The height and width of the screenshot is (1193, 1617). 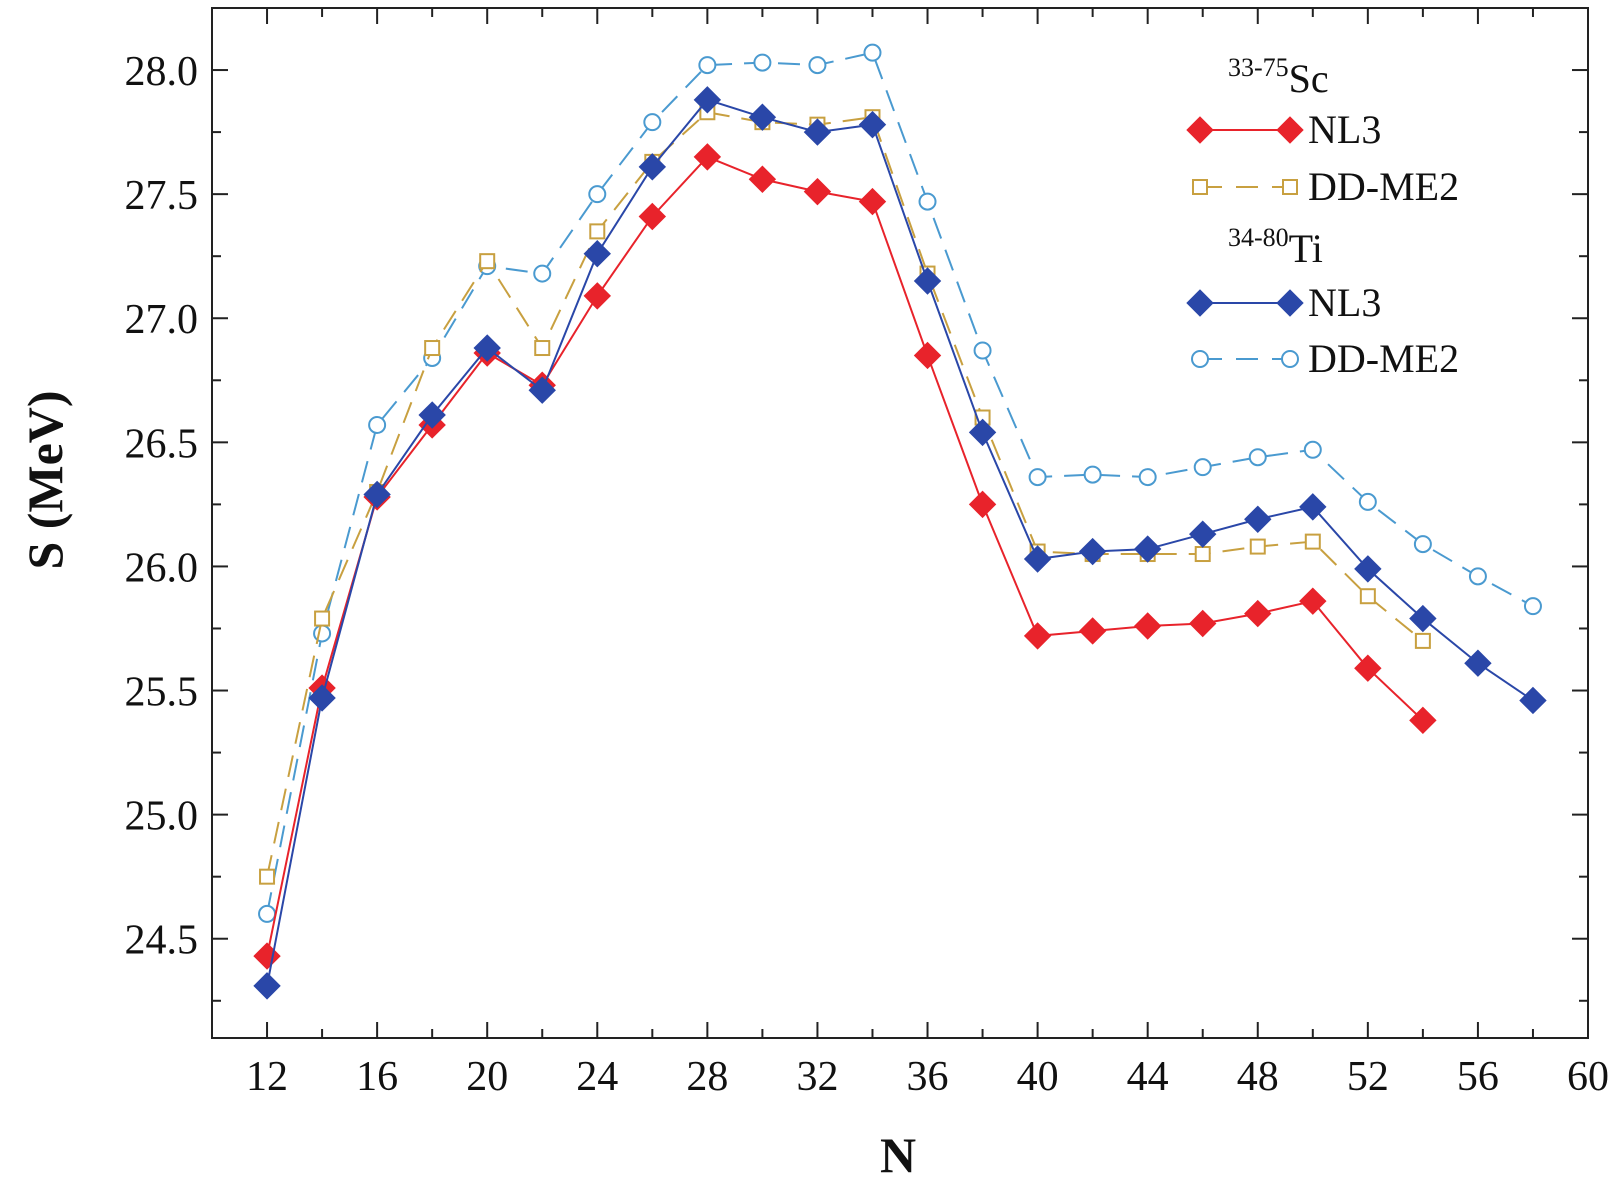 I want to click on x-tick-label: 44, so click(x=1148, y=1077).